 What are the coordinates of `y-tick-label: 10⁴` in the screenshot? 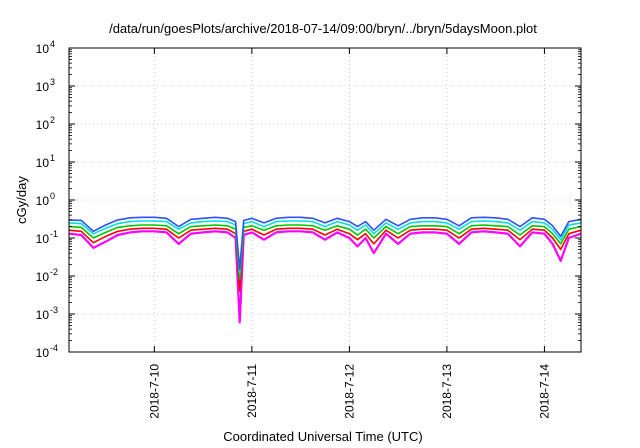 It's located at (45, 47).